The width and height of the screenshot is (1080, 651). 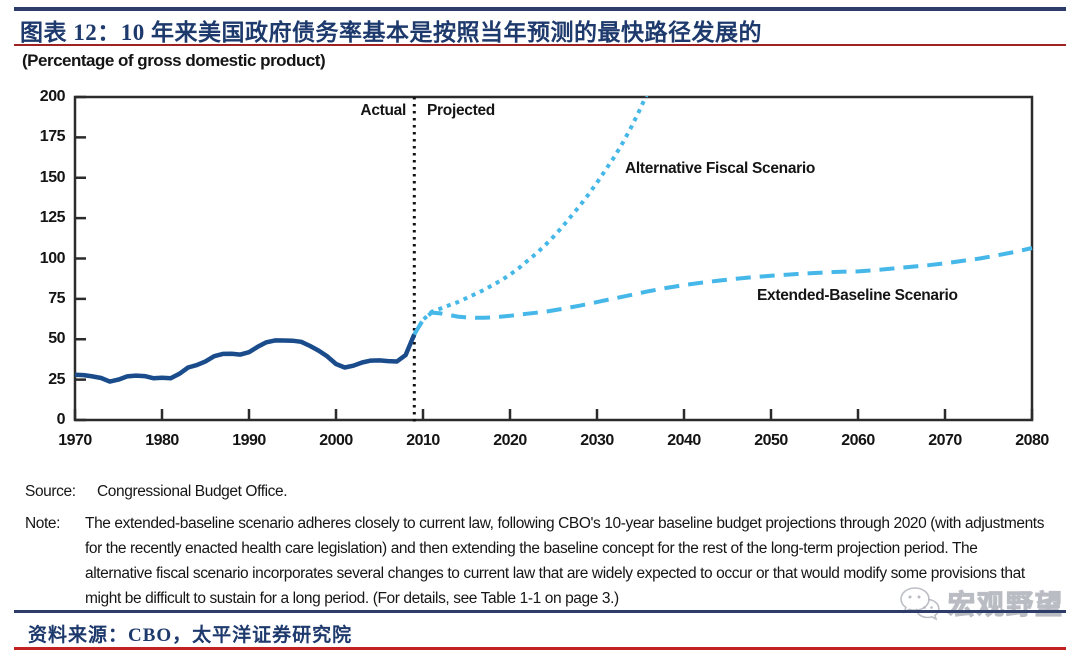 I want to click on x-tick-label: 1970, so click(x=75, y=440).